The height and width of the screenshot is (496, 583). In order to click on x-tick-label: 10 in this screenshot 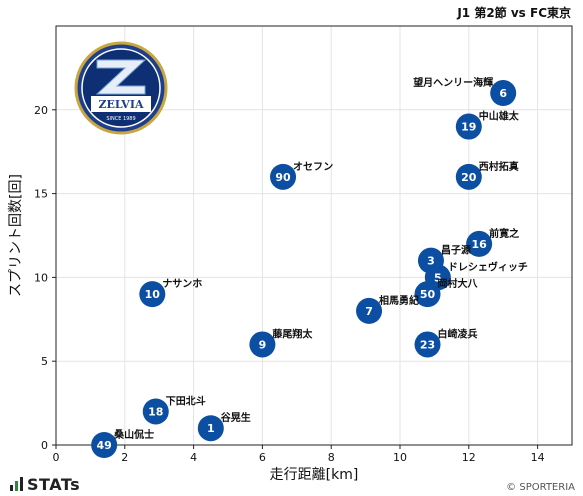, I will do `click(400, 457)`.